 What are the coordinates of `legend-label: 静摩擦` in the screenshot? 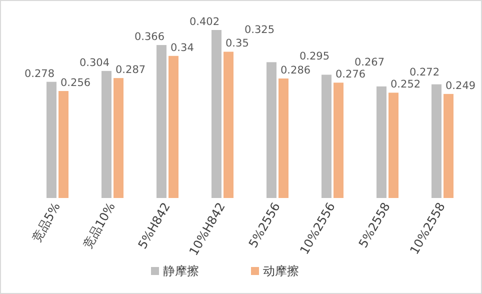 It's located at (181, 271).